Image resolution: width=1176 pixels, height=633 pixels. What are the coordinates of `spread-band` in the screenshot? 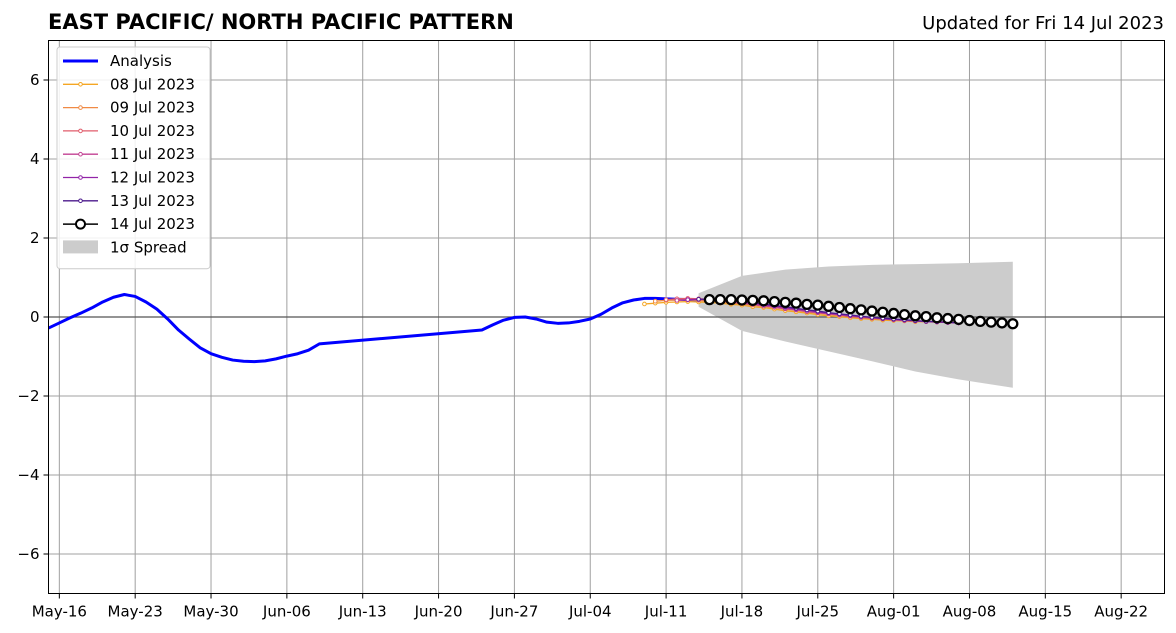 It's located at (855, 324).